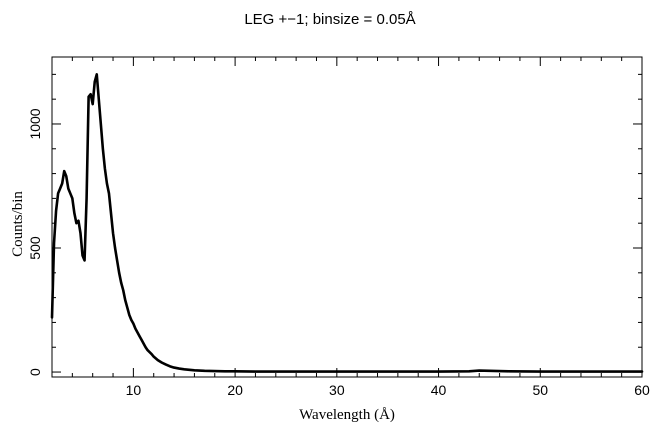 This screenshot has width=661, height=435. Describe the element at coordinates (235, 390) in the screenshot. I see `x-tick-label: 20` at that location.